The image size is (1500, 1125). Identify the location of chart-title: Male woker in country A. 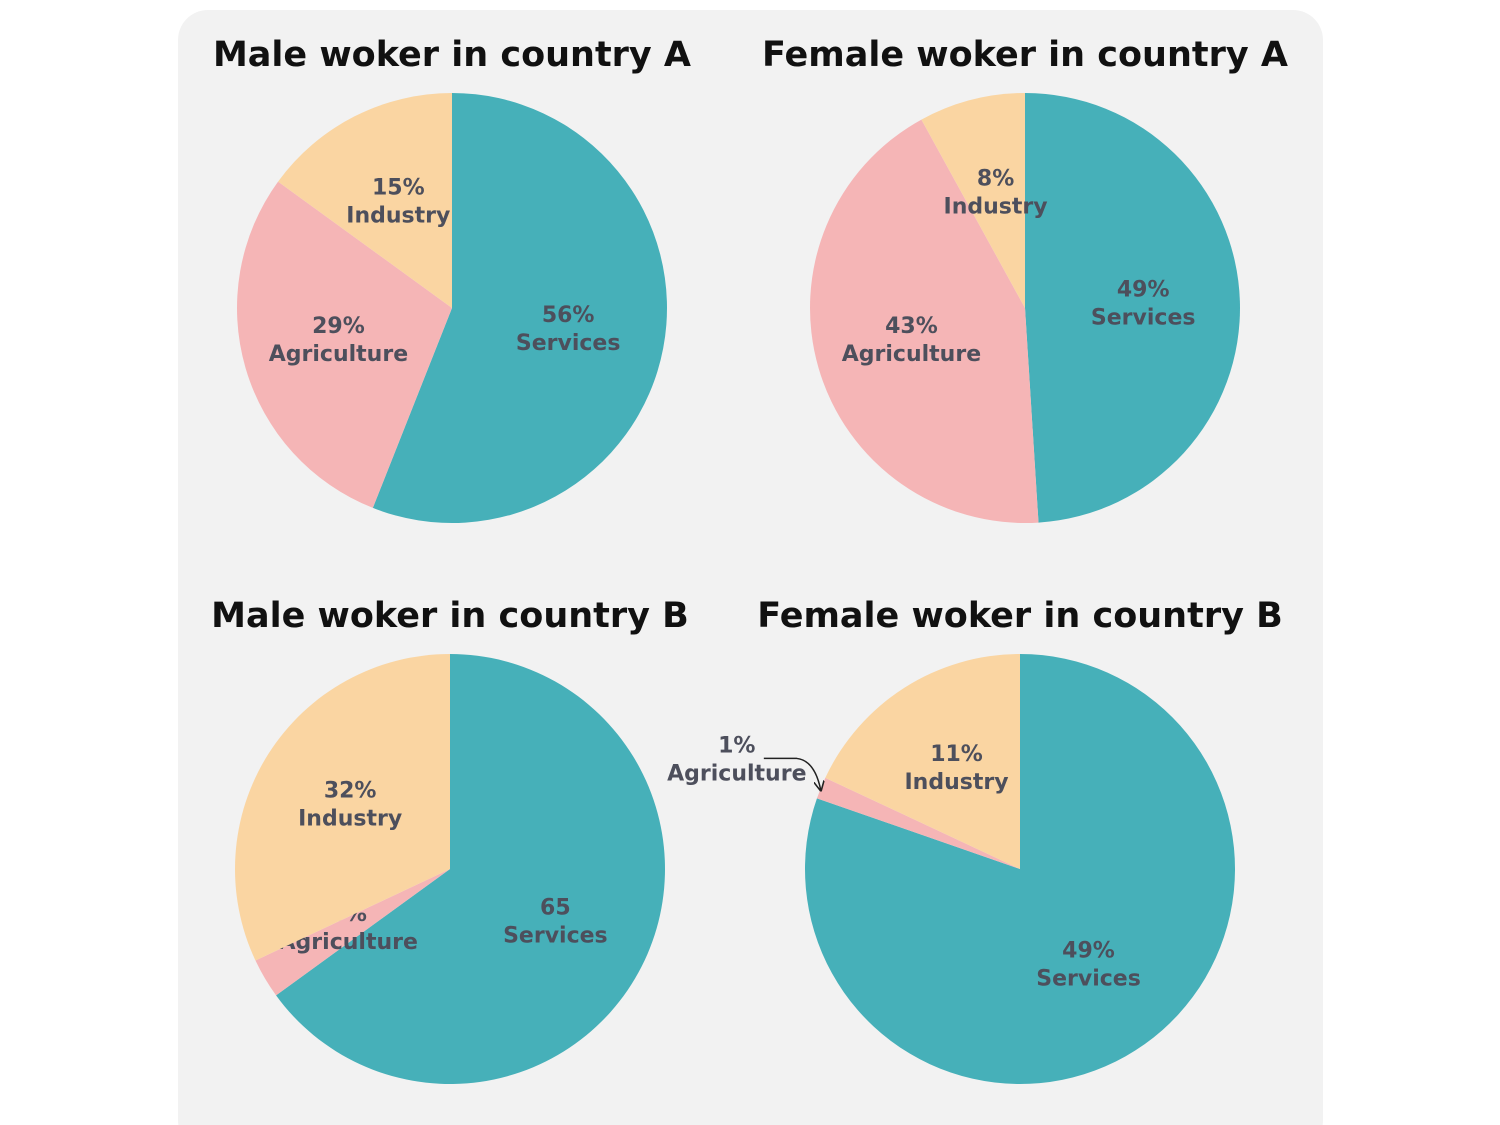
(452, 55).